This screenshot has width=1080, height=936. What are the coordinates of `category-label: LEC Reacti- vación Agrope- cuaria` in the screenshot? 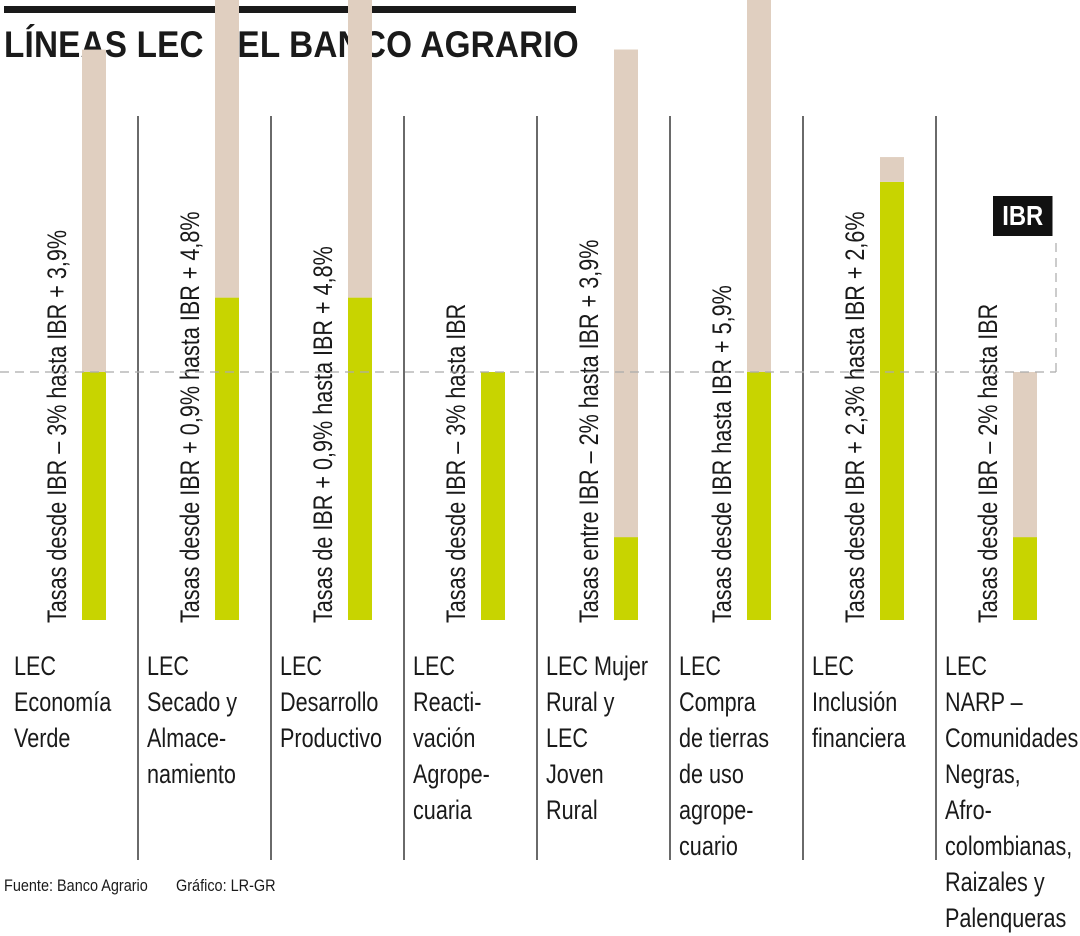 It's located at (451, 738).